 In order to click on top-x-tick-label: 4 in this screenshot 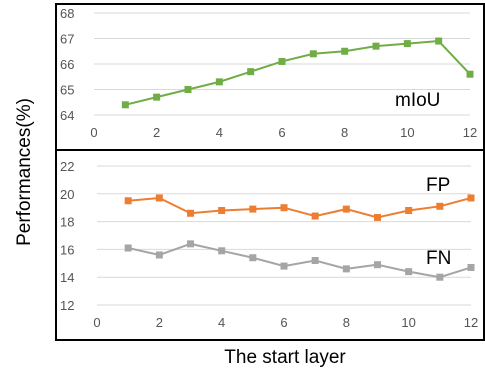, I will do `click(219, 132)`.